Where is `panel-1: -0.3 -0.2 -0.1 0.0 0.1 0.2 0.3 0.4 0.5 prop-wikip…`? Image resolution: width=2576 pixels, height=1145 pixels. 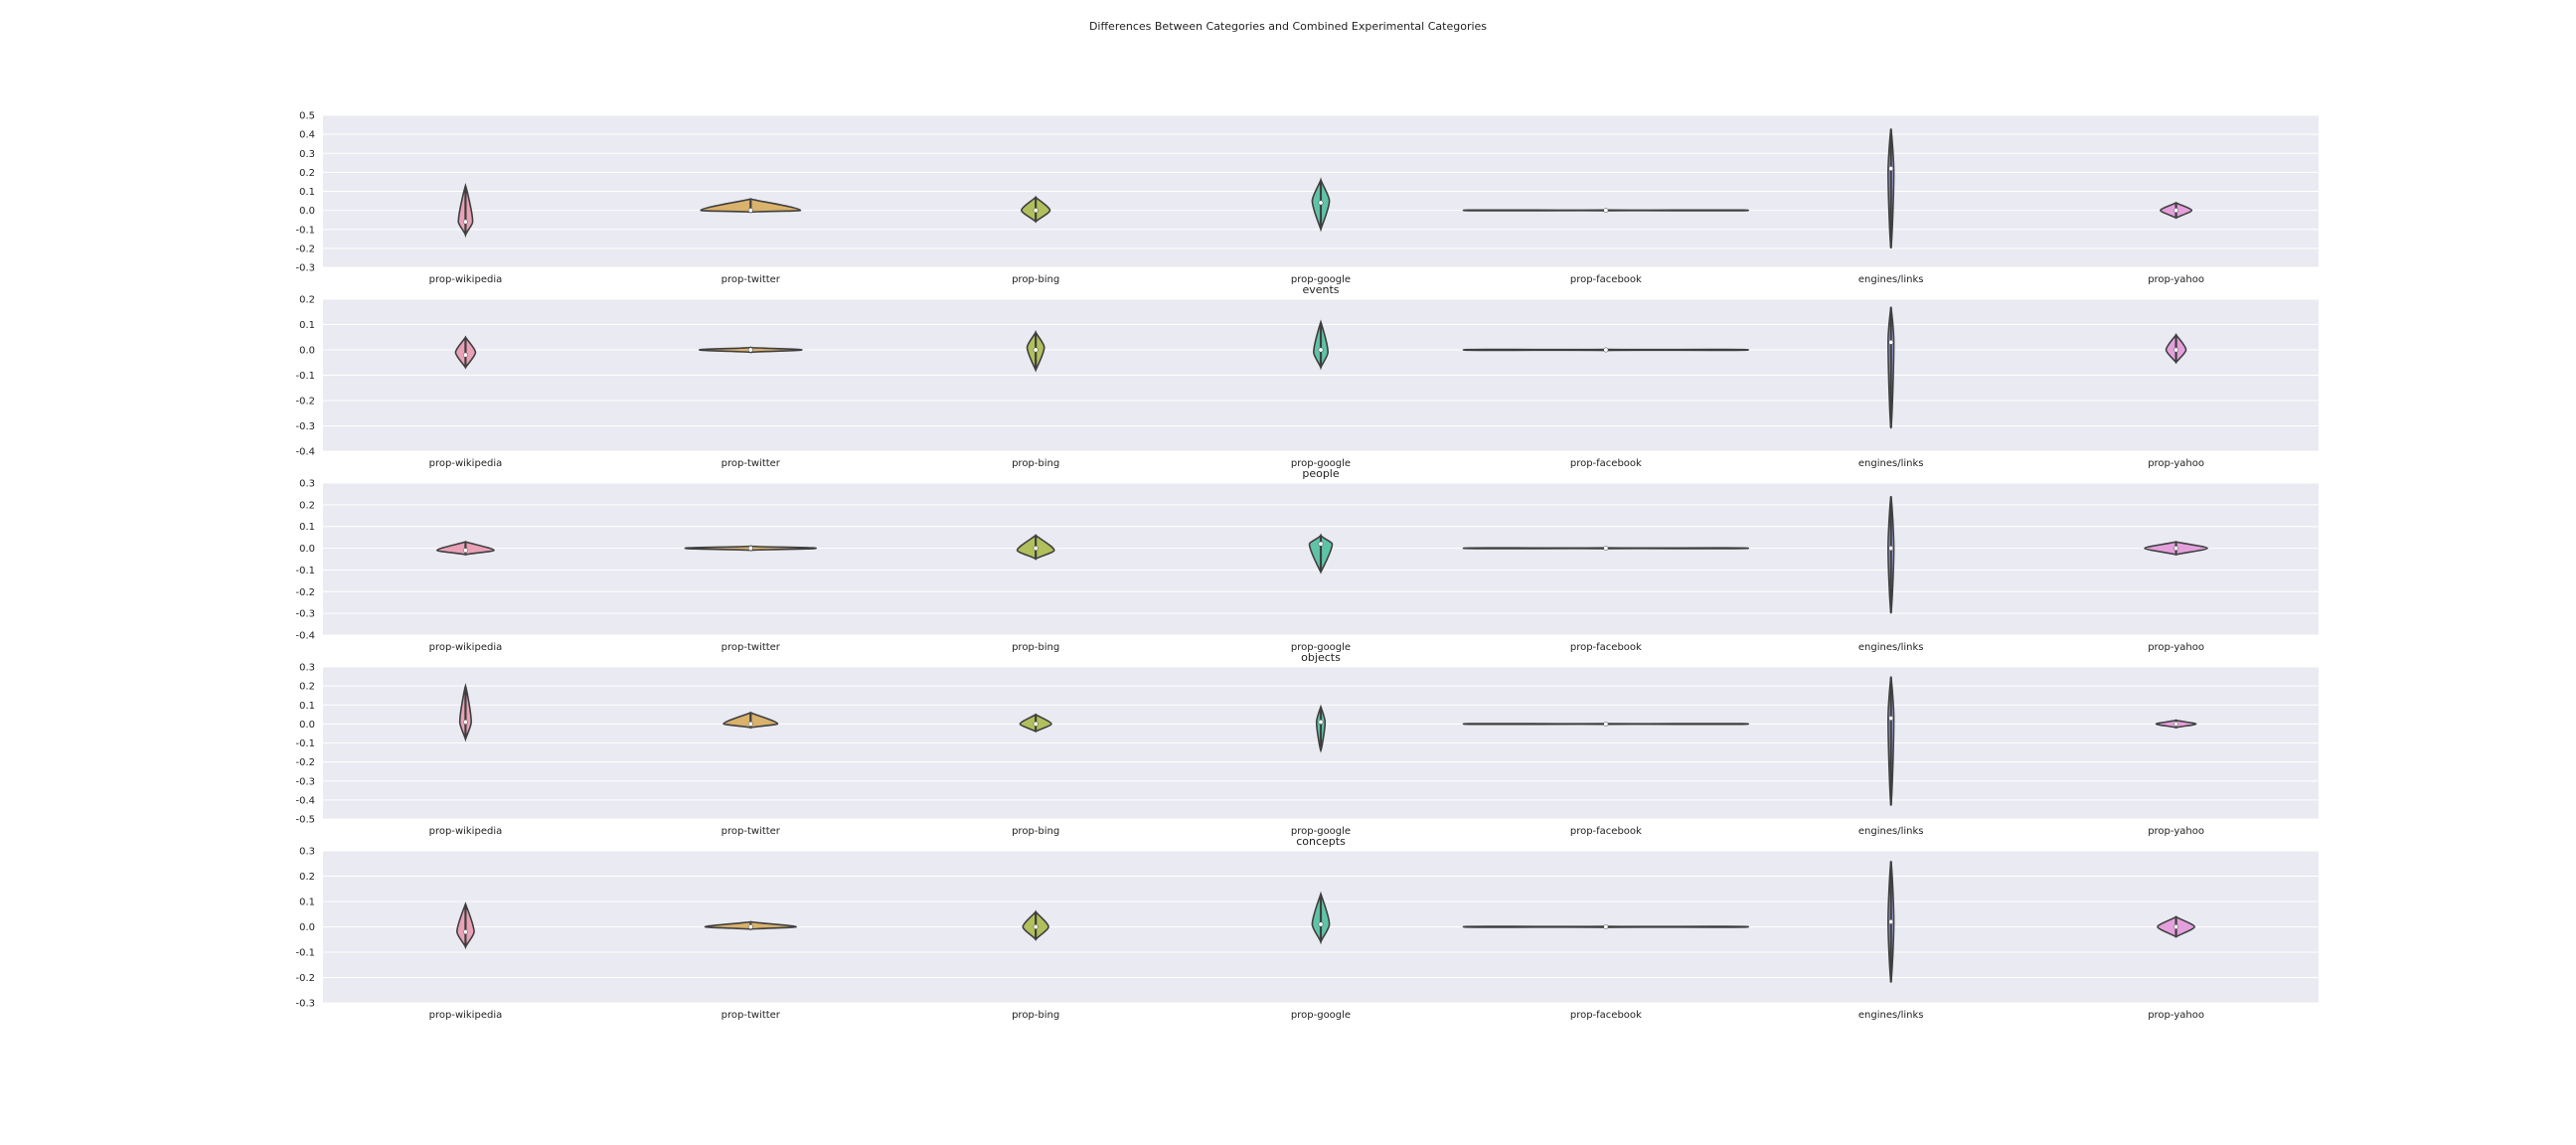 panel-1: -0.3 -0.2 -0.1 0.0 0.1 0.2 0.3 0.4 0.5 prop-wikip… is located at coordinates (1307, 204).